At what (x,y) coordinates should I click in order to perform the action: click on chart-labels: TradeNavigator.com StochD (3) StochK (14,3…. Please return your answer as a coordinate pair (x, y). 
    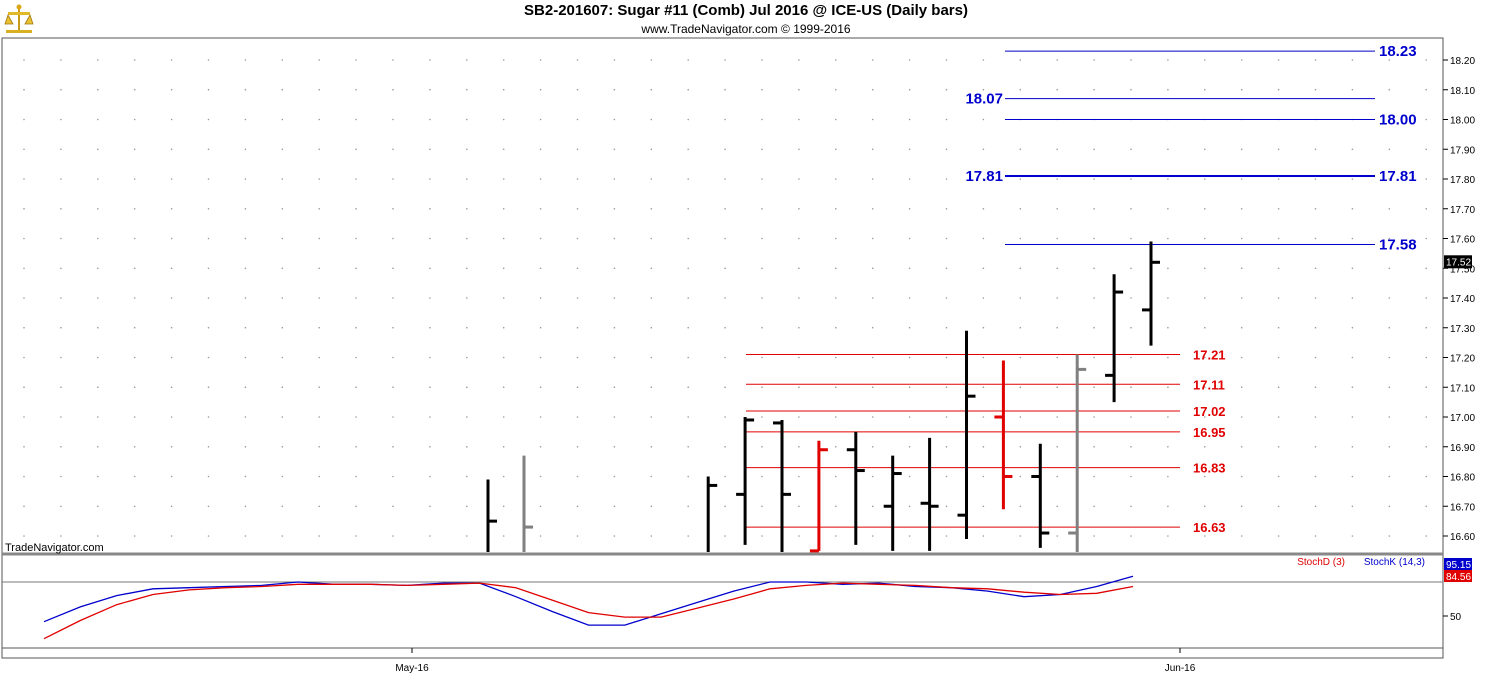
    Looking at the image, I should click on (715, 555).